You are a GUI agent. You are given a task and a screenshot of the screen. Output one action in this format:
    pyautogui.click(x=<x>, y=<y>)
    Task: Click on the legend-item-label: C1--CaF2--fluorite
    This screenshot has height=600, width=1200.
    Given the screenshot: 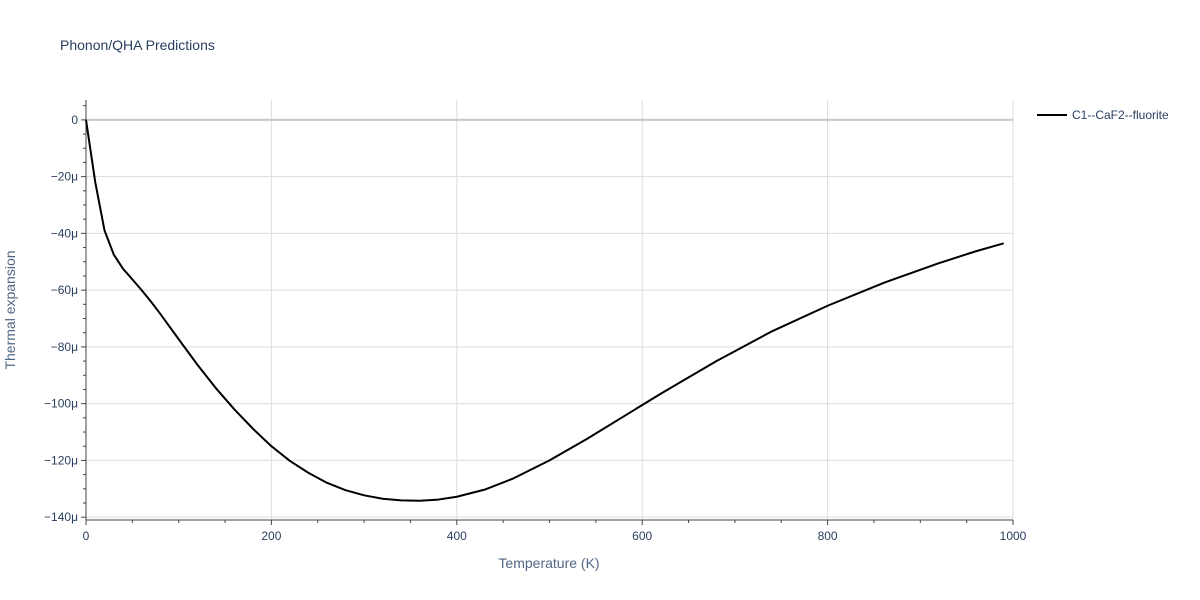 What is the action you would take?
    pyautogui.click(x=1120, y=115)
    